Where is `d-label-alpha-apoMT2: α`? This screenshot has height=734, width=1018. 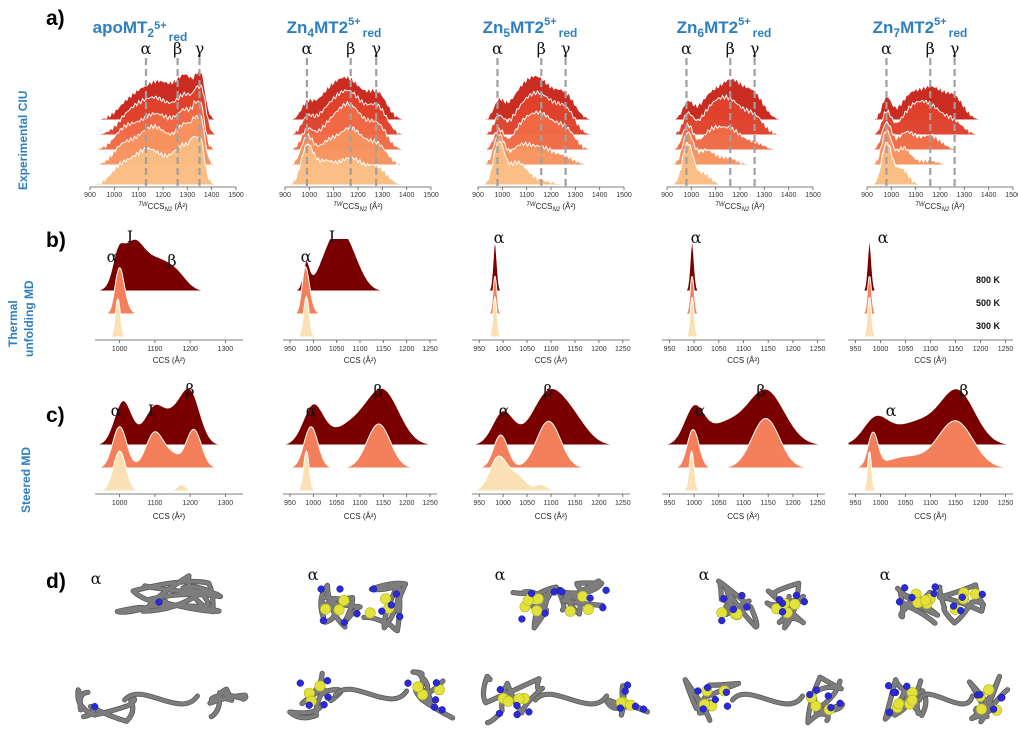
d-label-alpha-apoMT2: α is located at coordinates (96, 578).